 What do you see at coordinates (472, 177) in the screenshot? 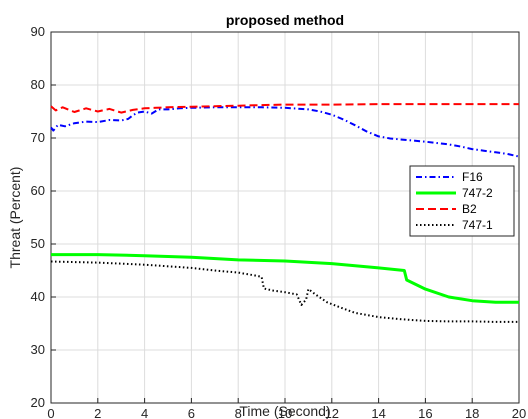
I see `legend-label: F16` at bounding box center [472, 177].